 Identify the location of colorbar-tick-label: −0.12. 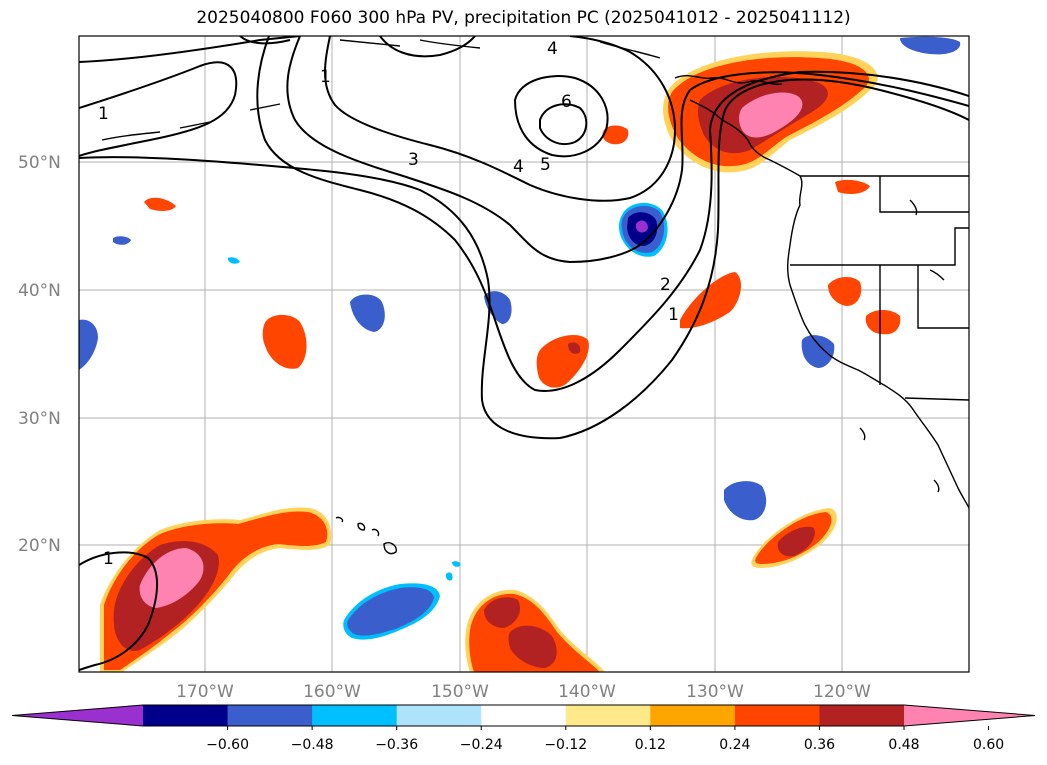
(565, 745).